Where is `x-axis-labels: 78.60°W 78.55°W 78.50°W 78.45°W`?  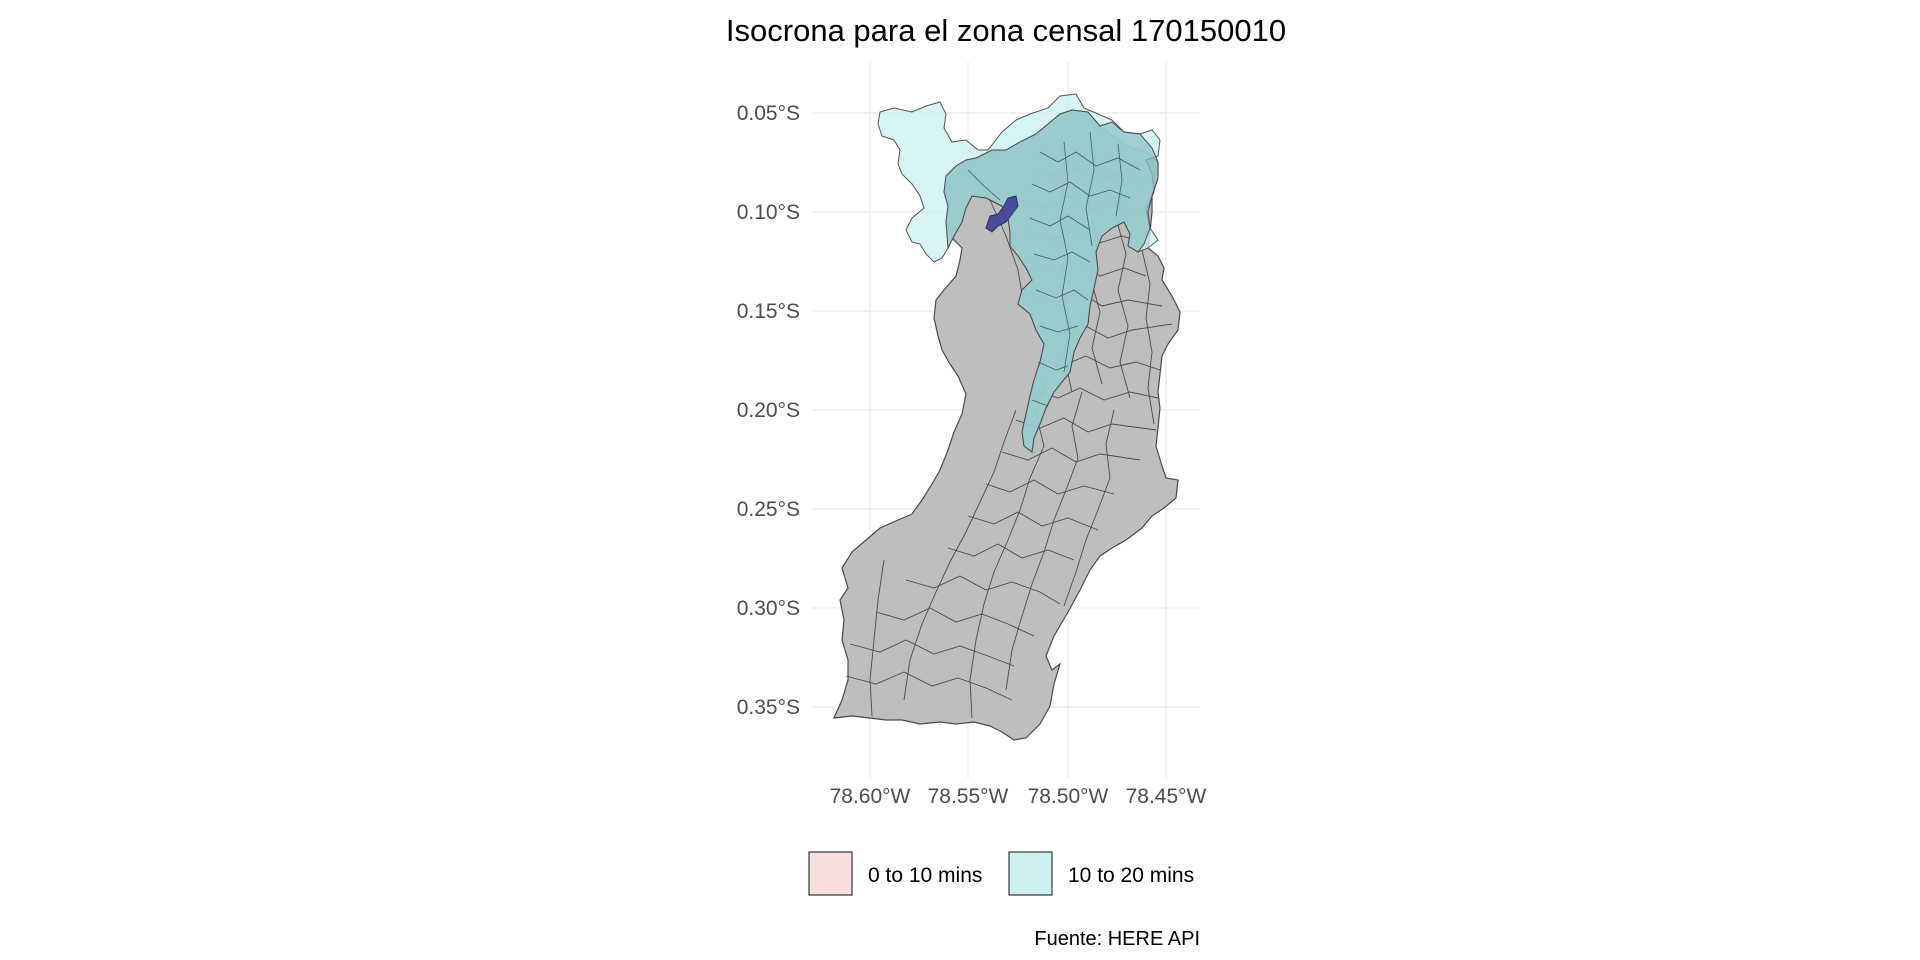
x-axis-labels: 78.60°W 78.55°W 78.50°W 78.45°W is located at coordinates (1018, 796).